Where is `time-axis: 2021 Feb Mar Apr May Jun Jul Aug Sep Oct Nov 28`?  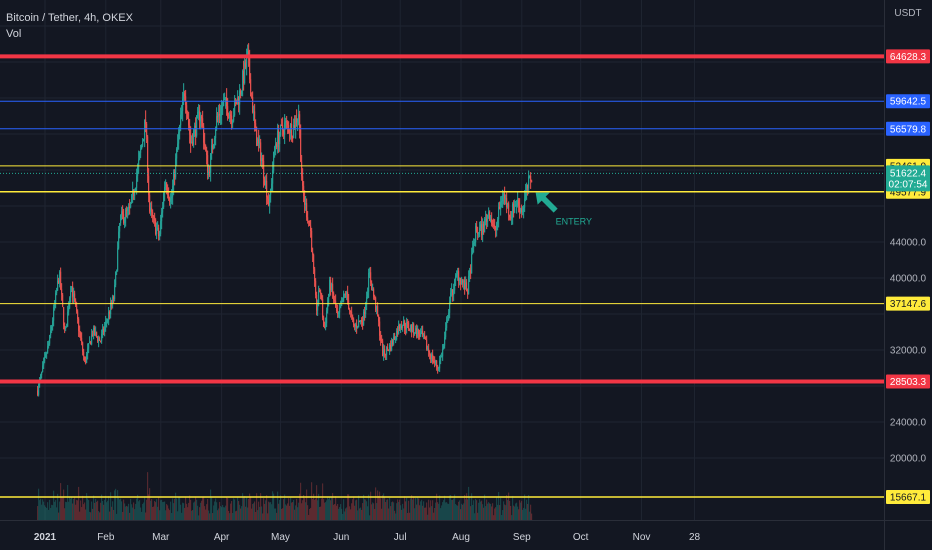 time-axis: 2021 Feb Mar Apr May Jun Jul Aug Sep Oct Nov 28 is located at coordinates (367, 537).